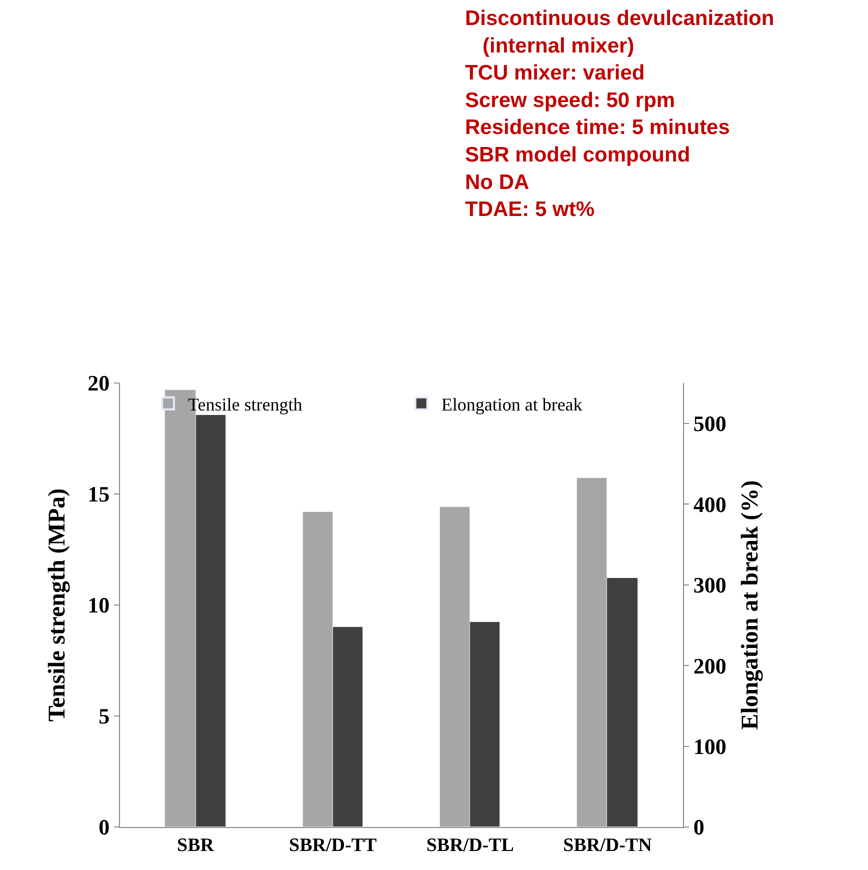 This screenshot has height=870, width=868. What do you see at coordinates (709, 665) in the screenshot?
I see `y2-tick-label: 200` at bounding box center [709, 665].